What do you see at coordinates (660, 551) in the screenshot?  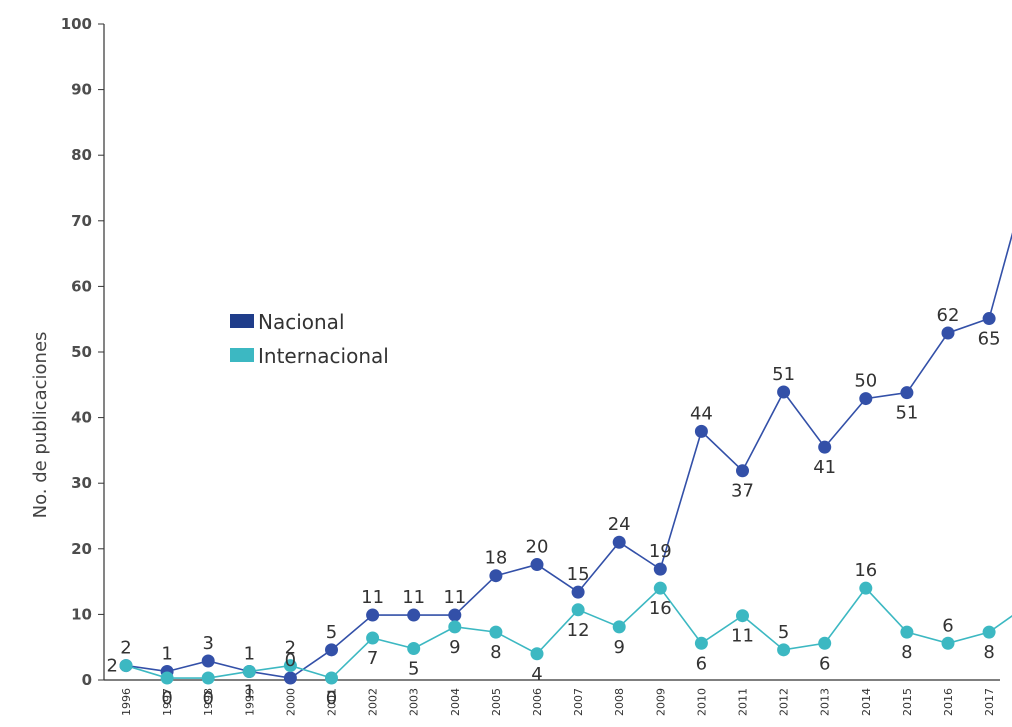 I see `data-label-nacional: 19` at bounding box center [660, 551].